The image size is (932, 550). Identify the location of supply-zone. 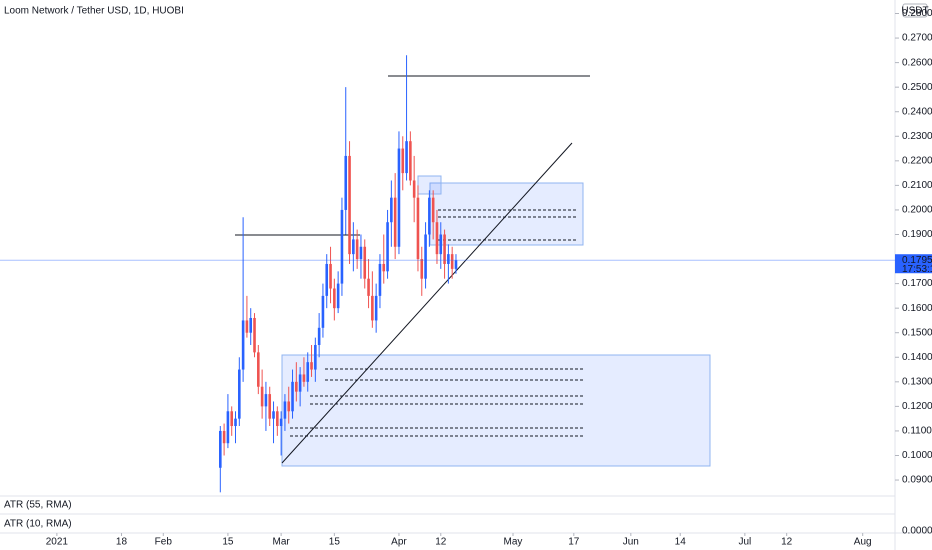
(506, 214).